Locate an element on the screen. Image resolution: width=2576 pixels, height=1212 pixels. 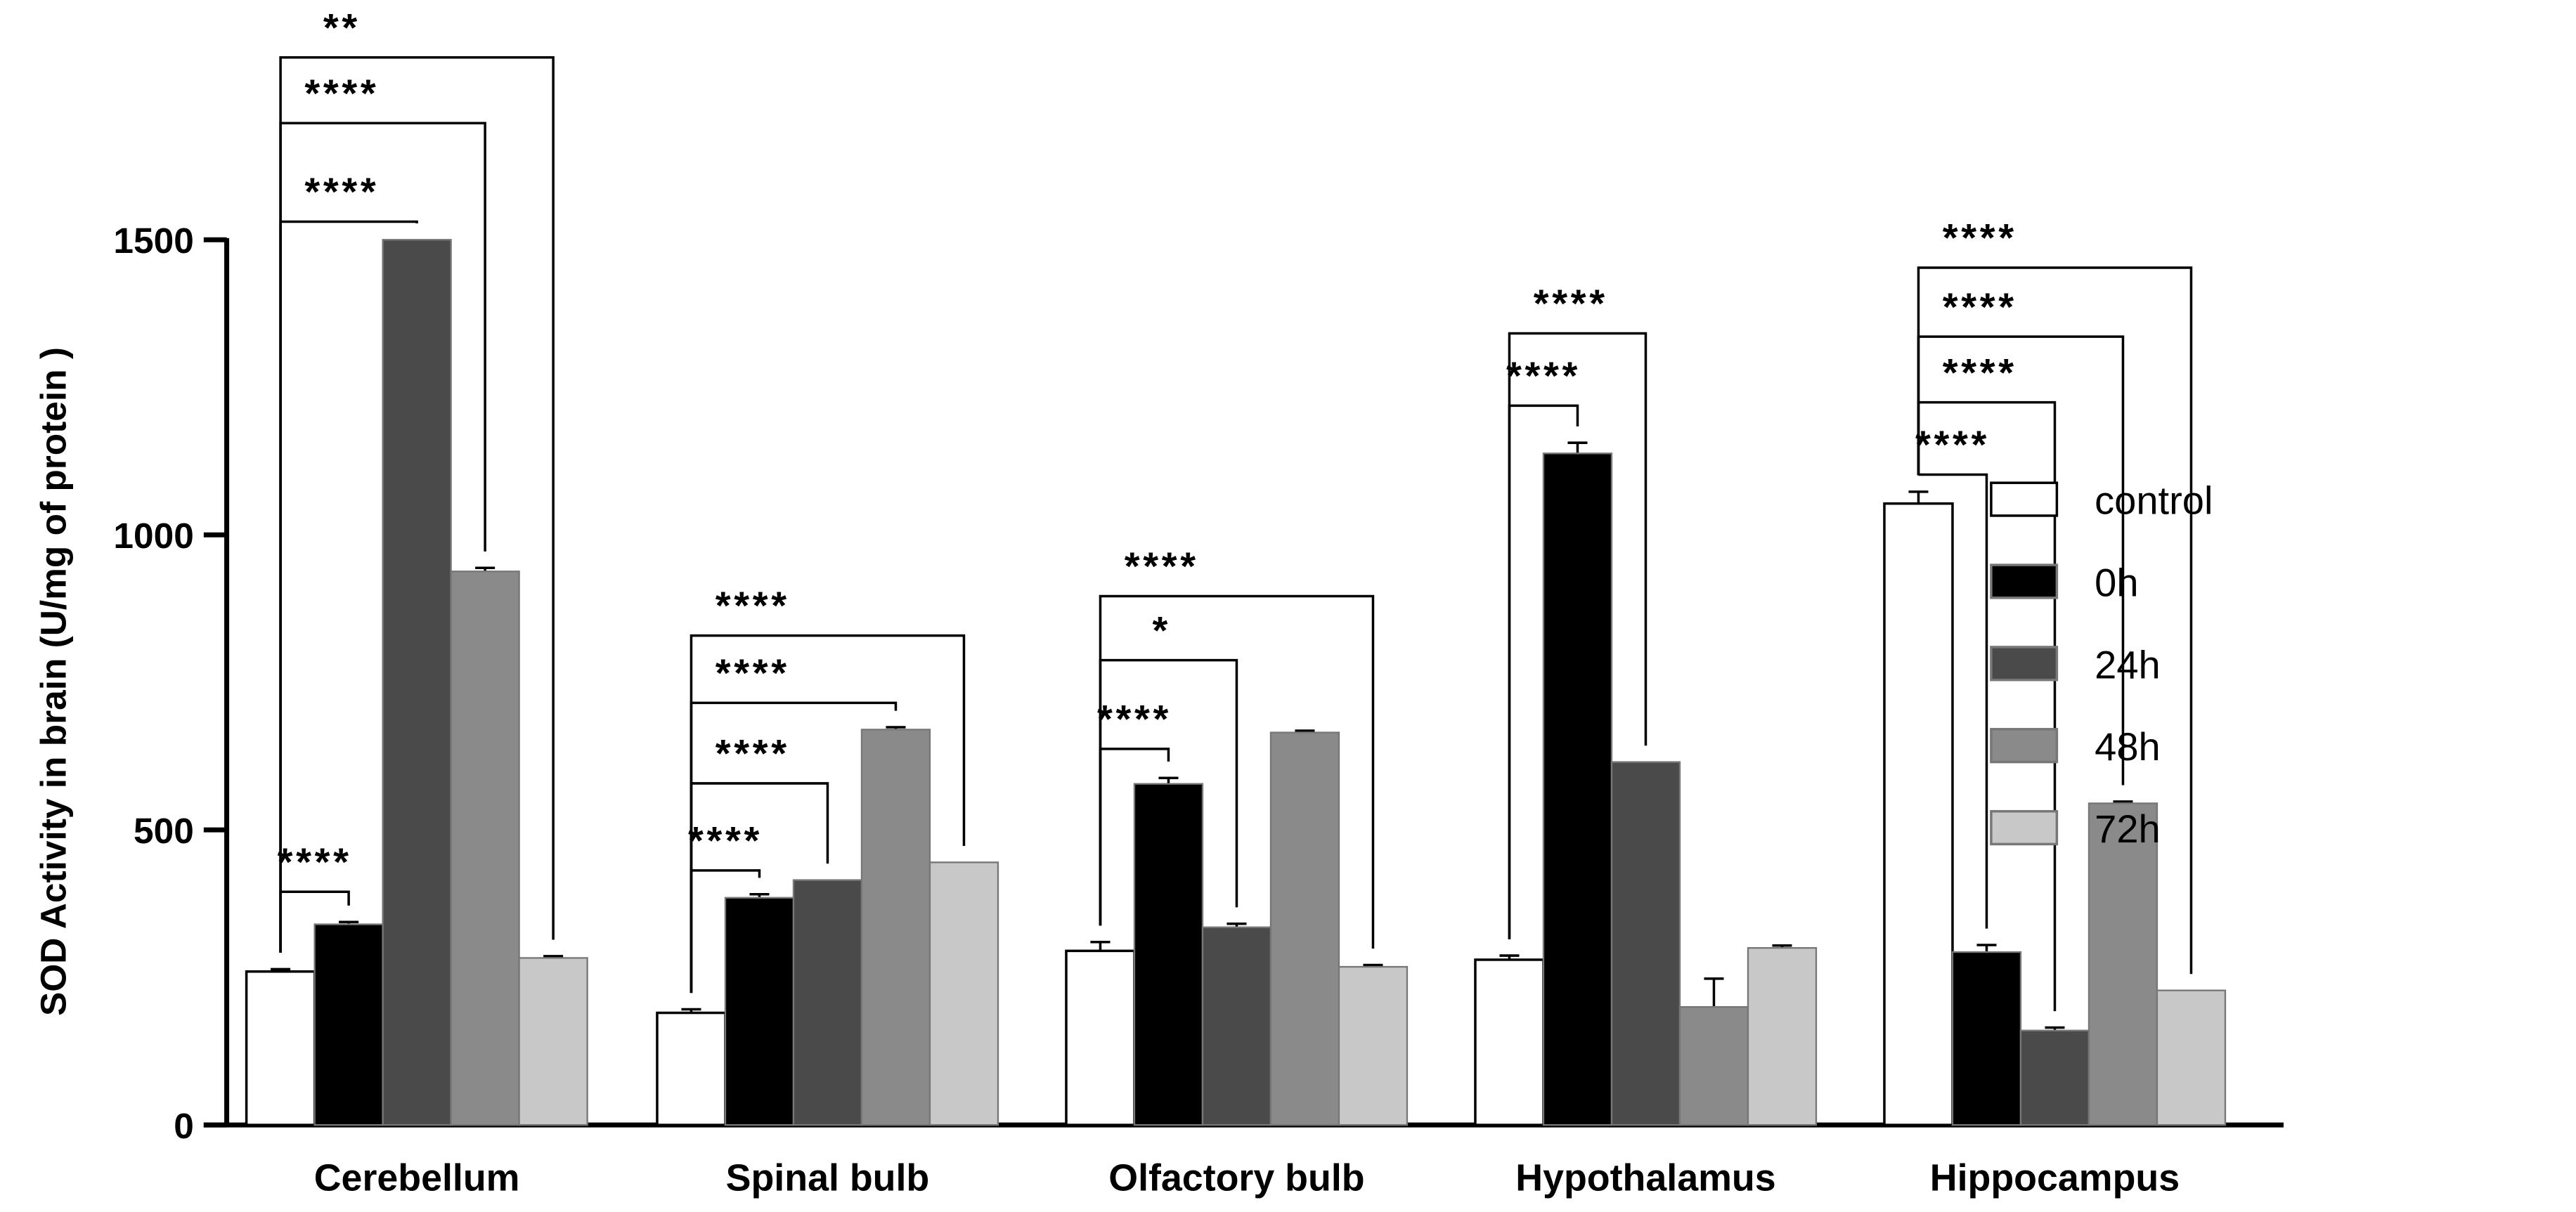
legend: control 0h 24h 48h 72h is located at coordinates (2101, 664).